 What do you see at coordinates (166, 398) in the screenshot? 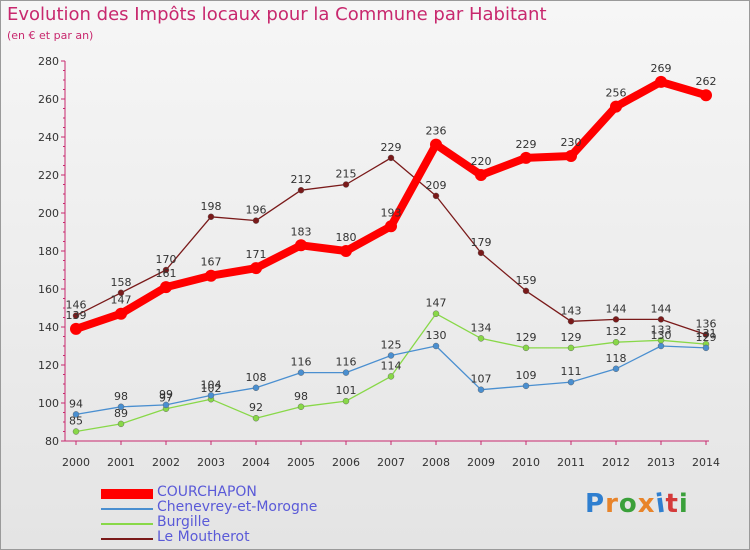
I see `data-label: 97` at bounding box center [166, 398].